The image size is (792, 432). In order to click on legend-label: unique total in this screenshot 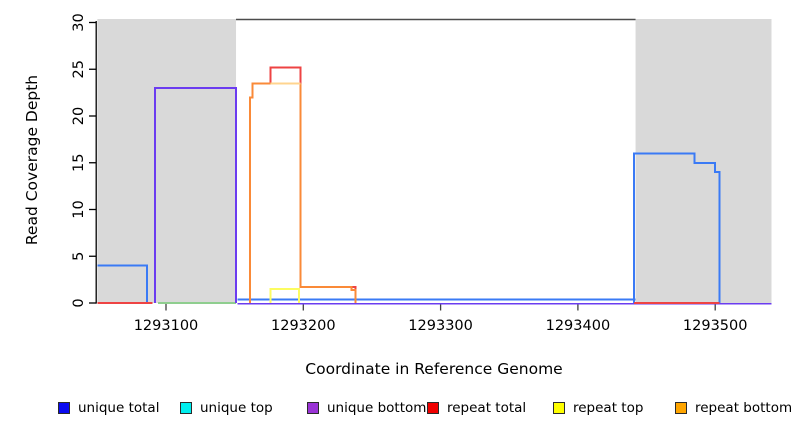, I will do `click(119, 408)`.